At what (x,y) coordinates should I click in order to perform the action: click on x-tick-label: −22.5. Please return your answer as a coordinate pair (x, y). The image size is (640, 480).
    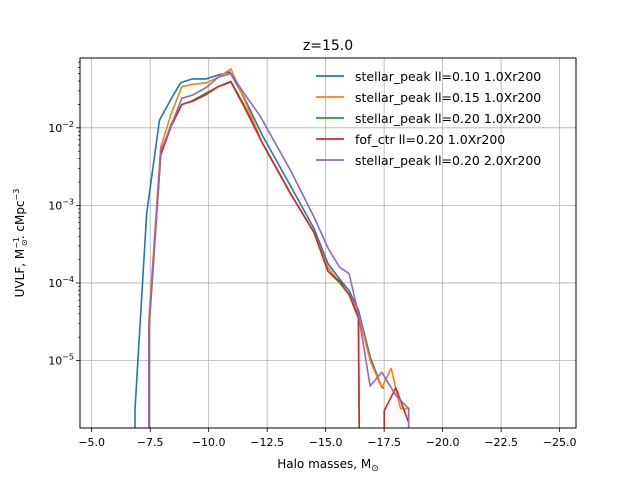
    Looking at the image, I should click on (501, 442).